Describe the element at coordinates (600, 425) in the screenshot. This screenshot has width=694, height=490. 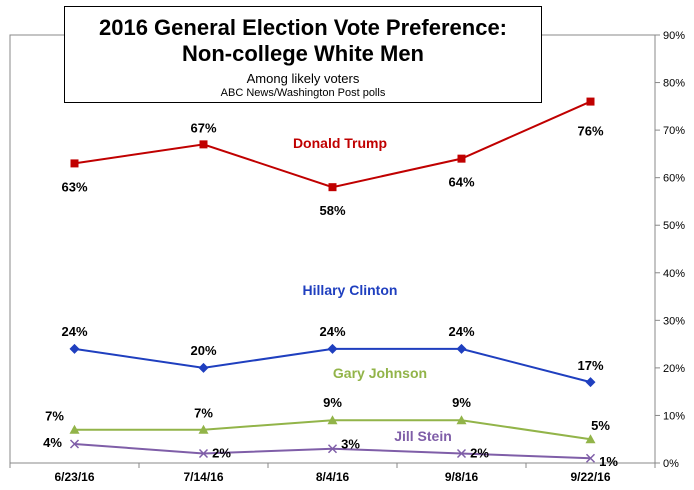
I see `data-label: 5%` at that location.